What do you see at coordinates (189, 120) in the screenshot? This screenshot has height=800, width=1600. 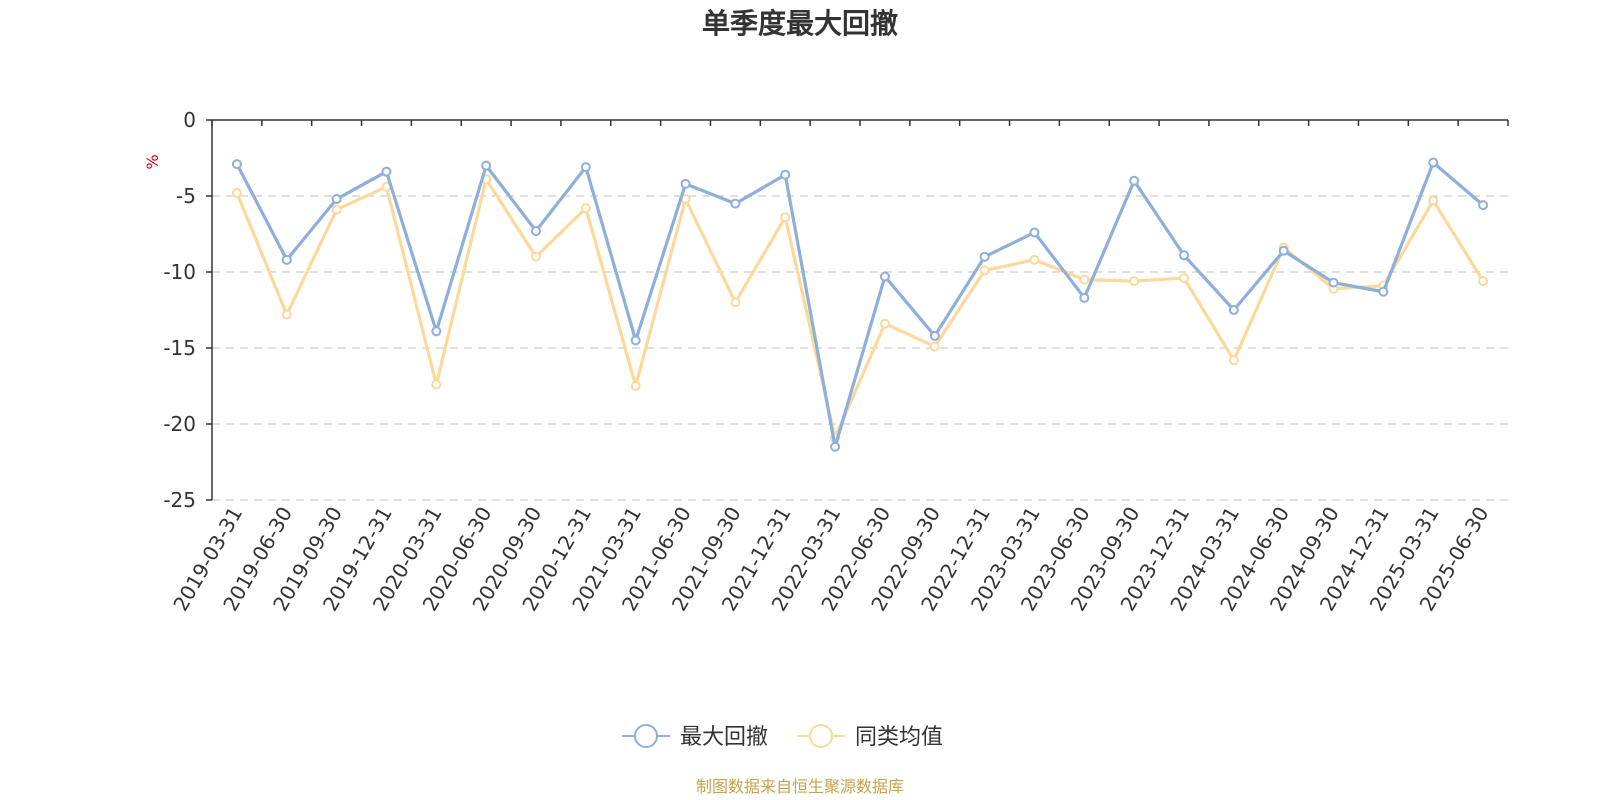 I see `y-tick-label: 0` at bounding box center [189, 120].